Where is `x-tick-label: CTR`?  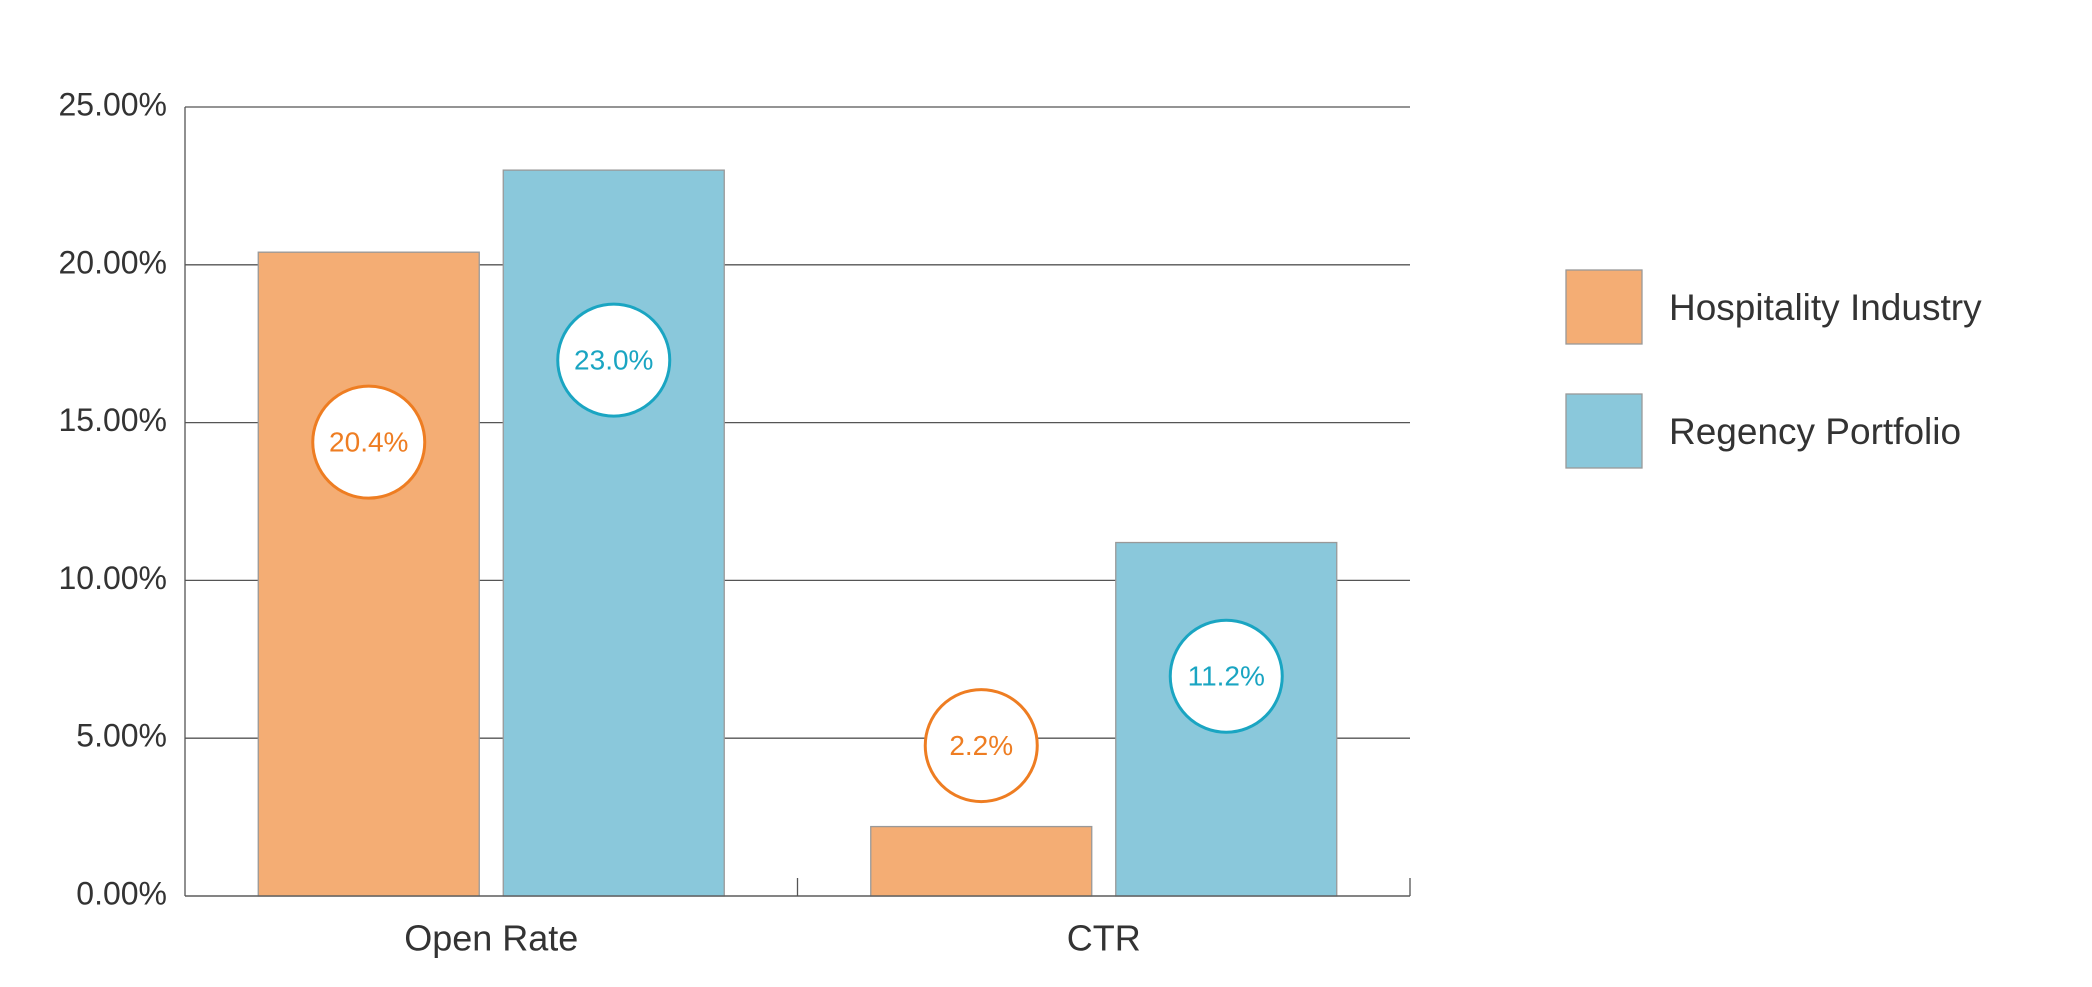 x-tick-label: CTR is located at coordinates (1104, 938).